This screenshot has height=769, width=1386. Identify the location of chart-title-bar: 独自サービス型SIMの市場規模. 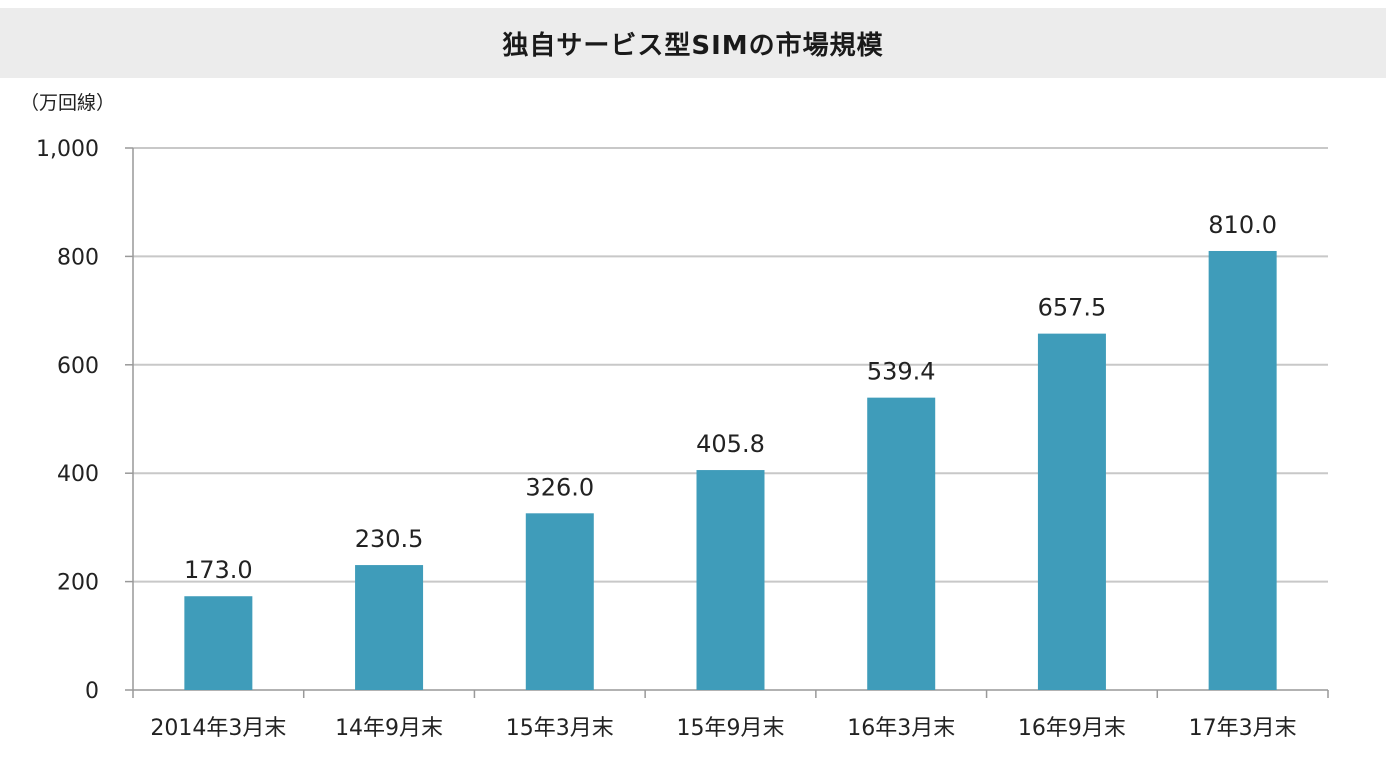
(693, 43).